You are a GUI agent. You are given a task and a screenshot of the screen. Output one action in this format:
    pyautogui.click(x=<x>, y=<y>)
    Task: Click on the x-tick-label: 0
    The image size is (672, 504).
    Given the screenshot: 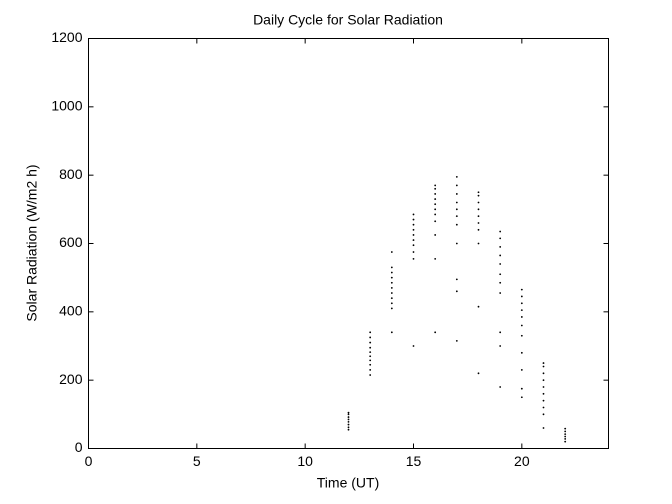 What is the action you would take?
    pyautogui.click(x=89, y=461)
    